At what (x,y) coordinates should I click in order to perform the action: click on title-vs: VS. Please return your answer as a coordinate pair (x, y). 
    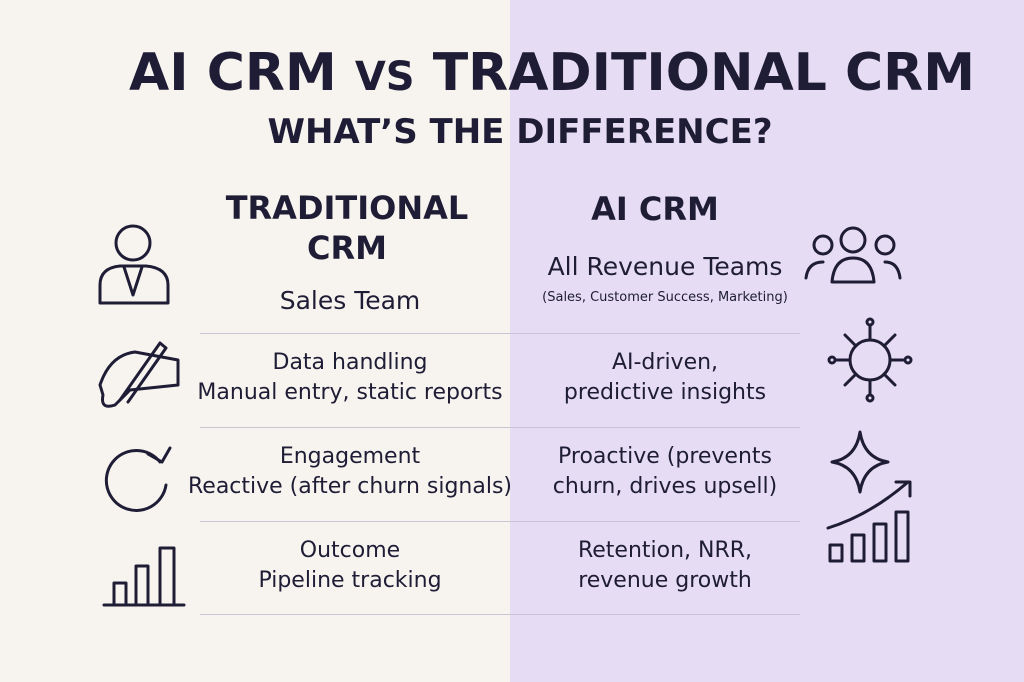
    Looking at the image, I should click on (384, 77).